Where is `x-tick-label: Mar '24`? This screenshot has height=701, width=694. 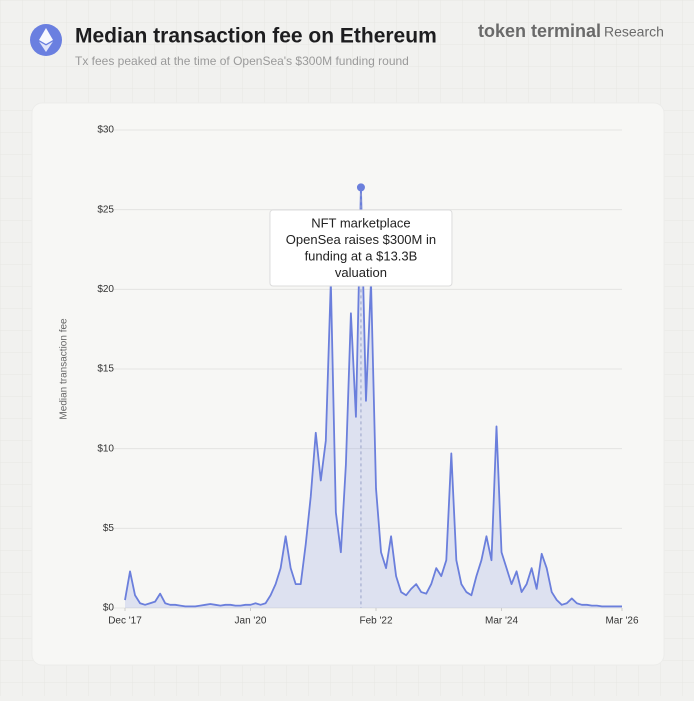
x-tick-label: Mar '24 is located at coordinates (501, 621).